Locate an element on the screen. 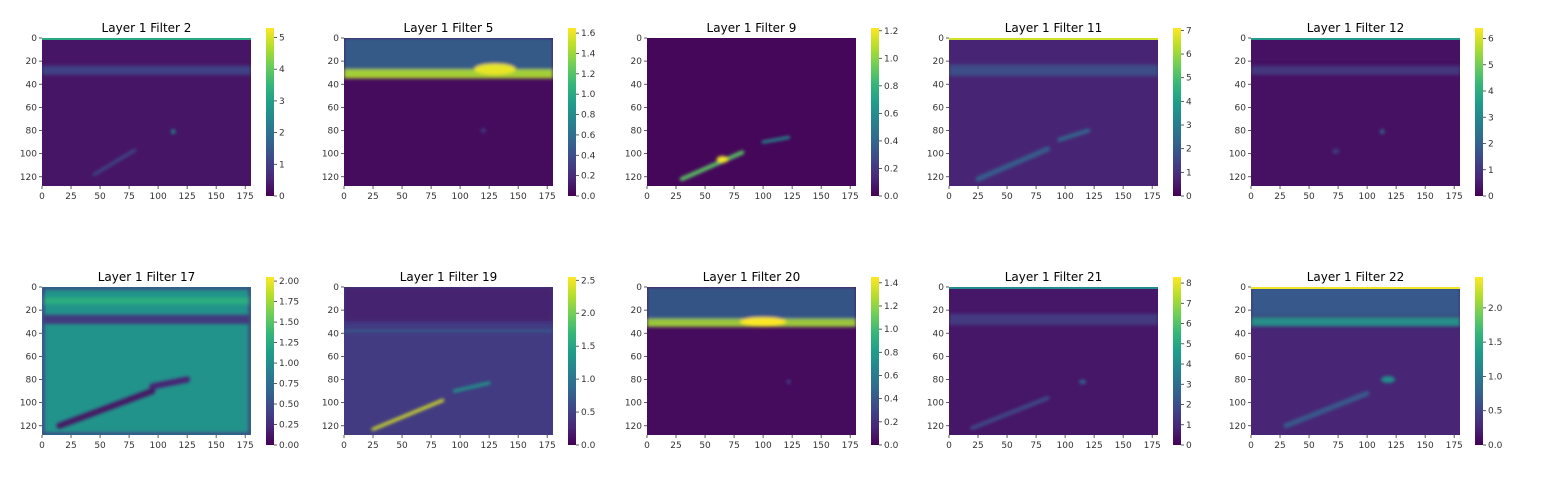 This screenshot has width=1546, height=478. x-tick-label: 150 is located at coordinates (518, 446).